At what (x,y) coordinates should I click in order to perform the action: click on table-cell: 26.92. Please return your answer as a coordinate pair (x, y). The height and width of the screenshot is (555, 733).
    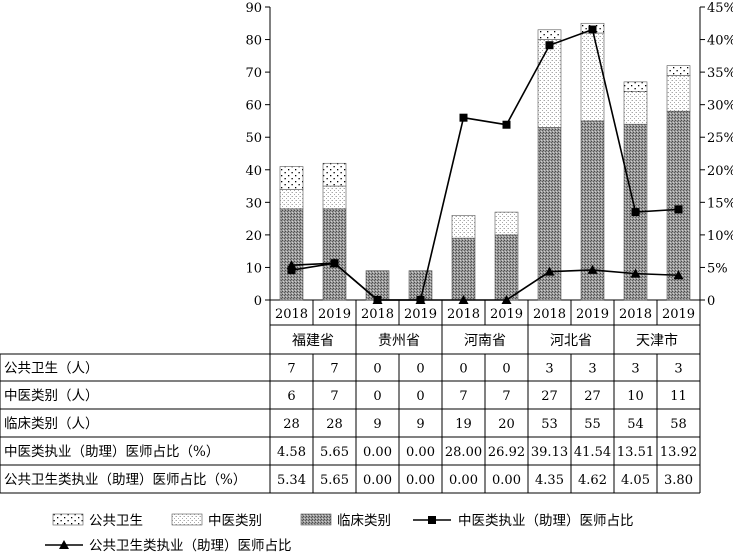
    Looking at the image, I should click on (506, 452).